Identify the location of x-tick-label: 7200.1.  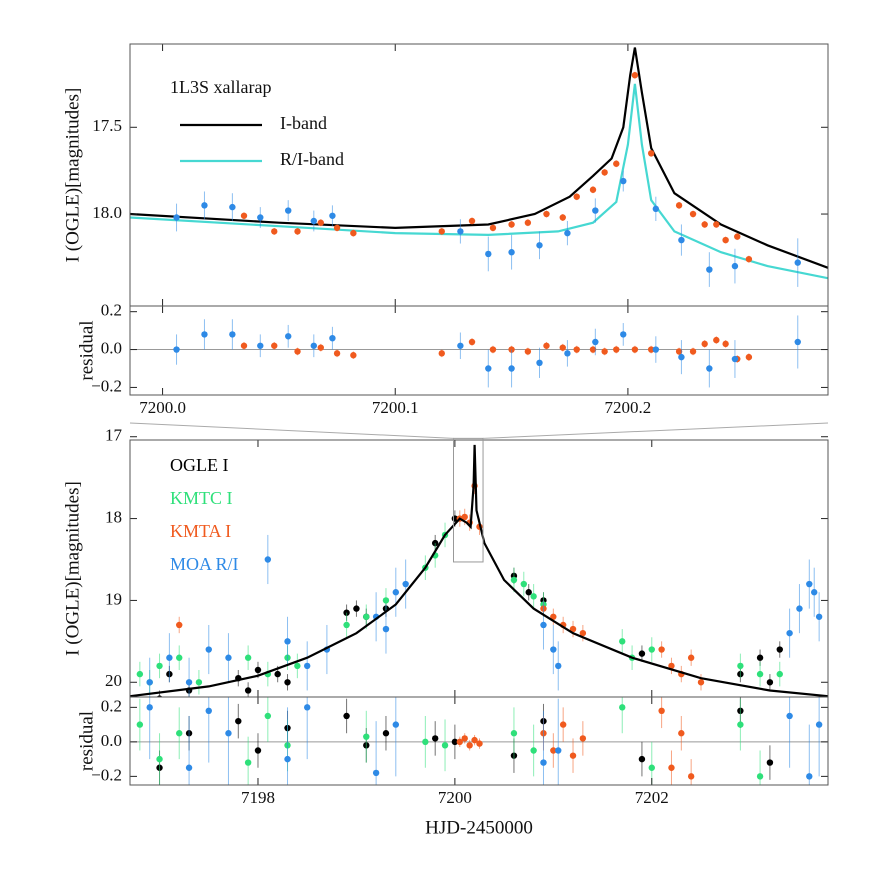
(395, 407).